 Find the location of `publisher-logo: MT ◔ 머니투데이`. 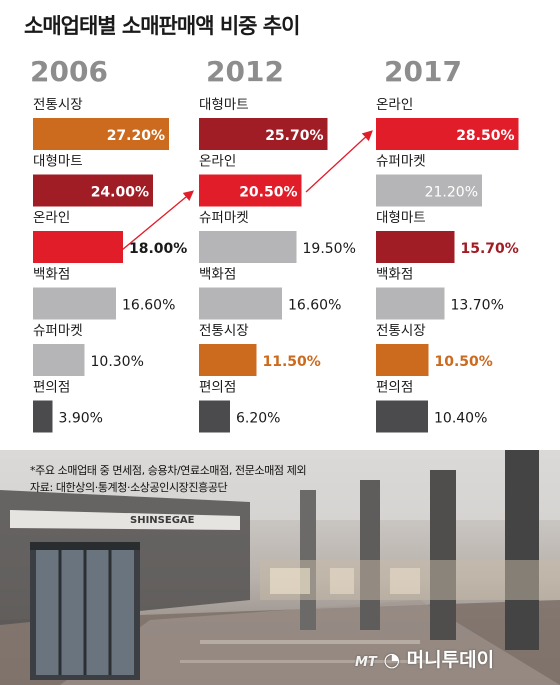

publisher-logo: MT ◔ 머니투데이 is located at coordinates (424, 658).